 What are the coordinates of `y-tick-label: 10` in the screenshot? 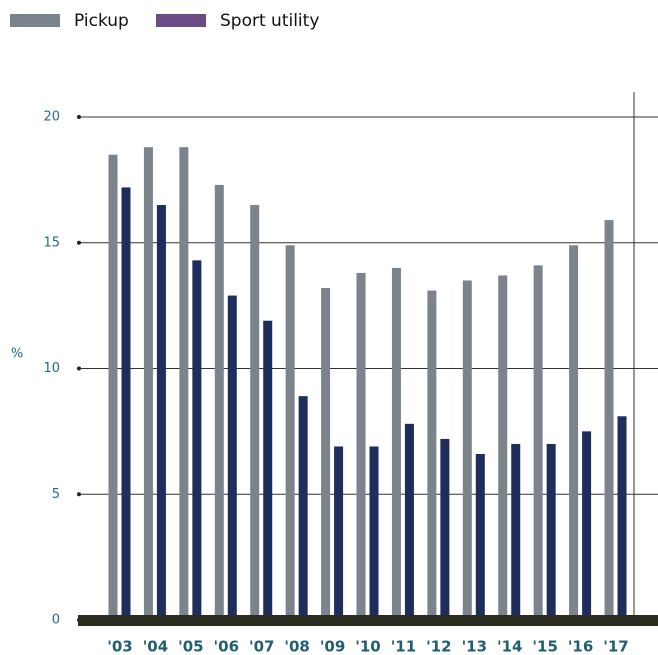 It's located at (51, 368).